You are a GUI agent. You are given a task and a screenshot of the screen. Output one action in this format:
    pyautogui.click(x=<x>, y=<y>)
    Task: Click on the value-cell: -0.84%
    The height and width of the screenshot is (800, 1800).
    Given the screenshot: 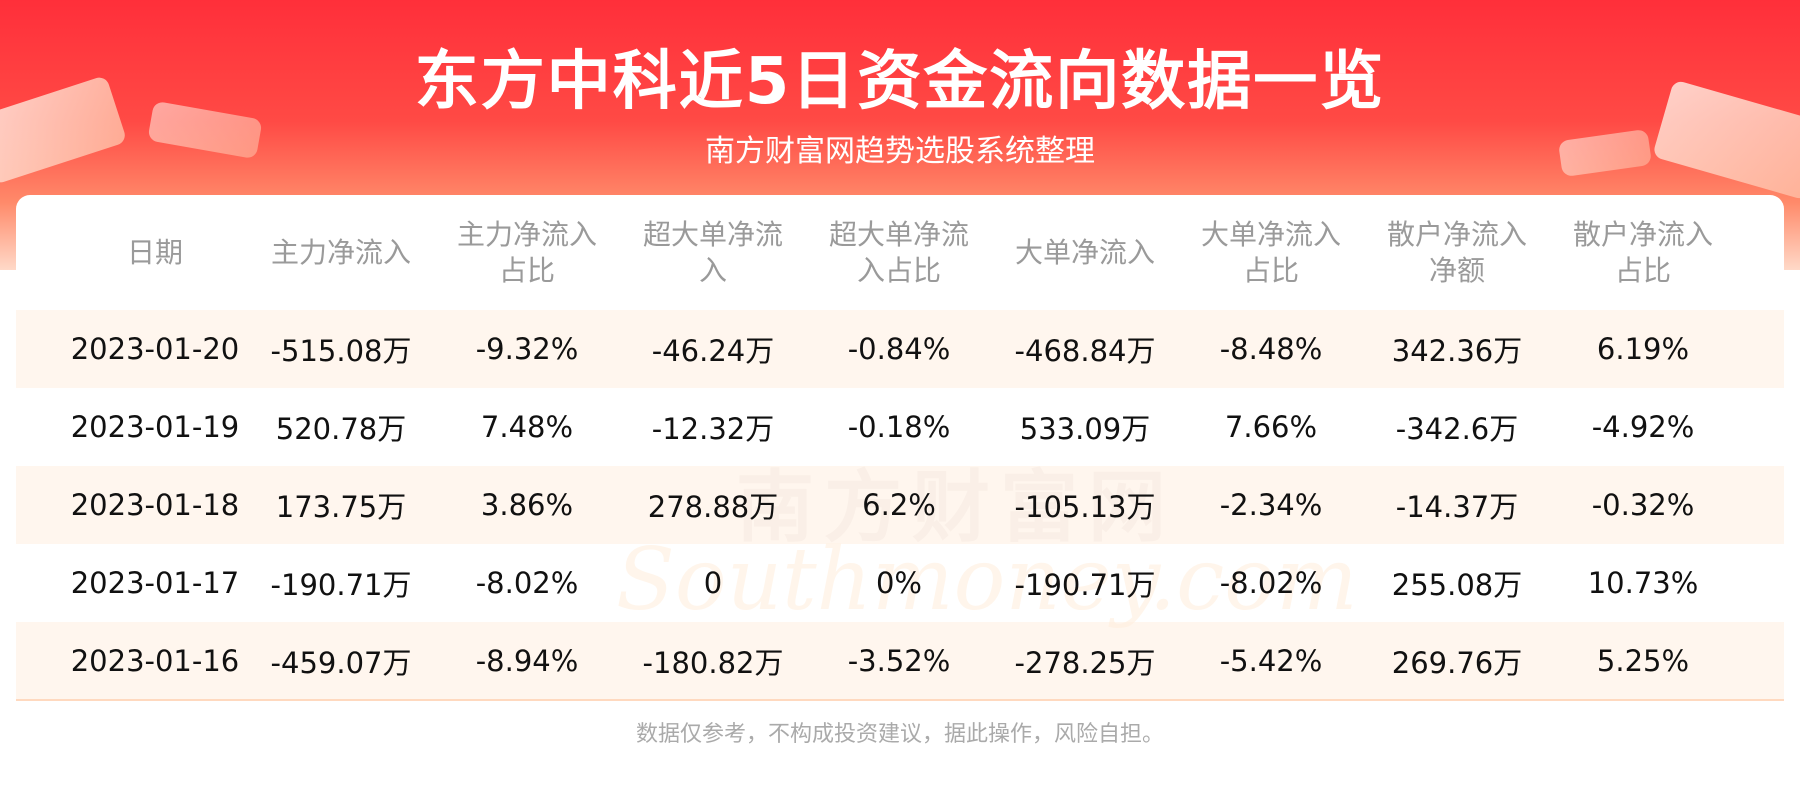 What is the action you would take?
    pyautogui.click(x=899, y=349)
    